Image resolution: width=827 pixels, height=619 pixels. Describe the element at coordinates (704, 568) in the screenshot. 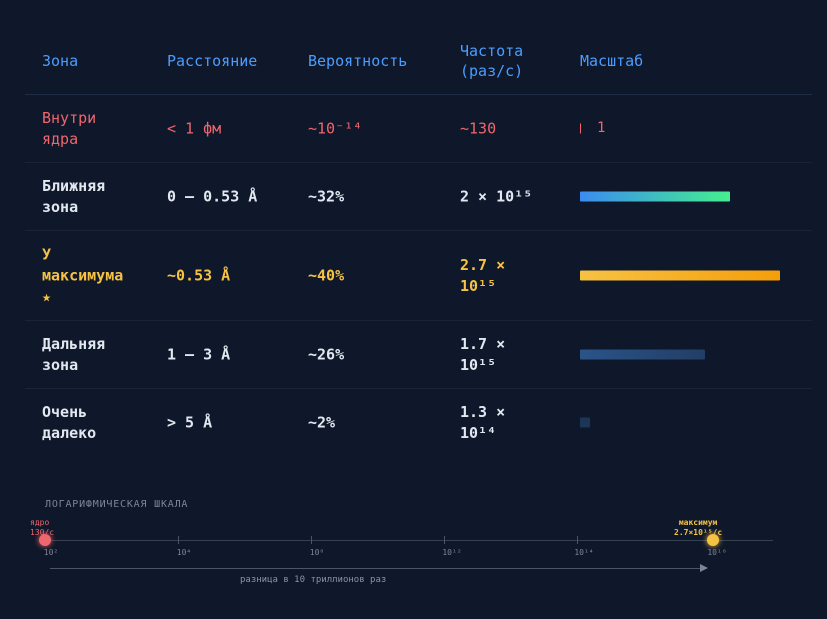

I see `arrow-head-icon` at that location.